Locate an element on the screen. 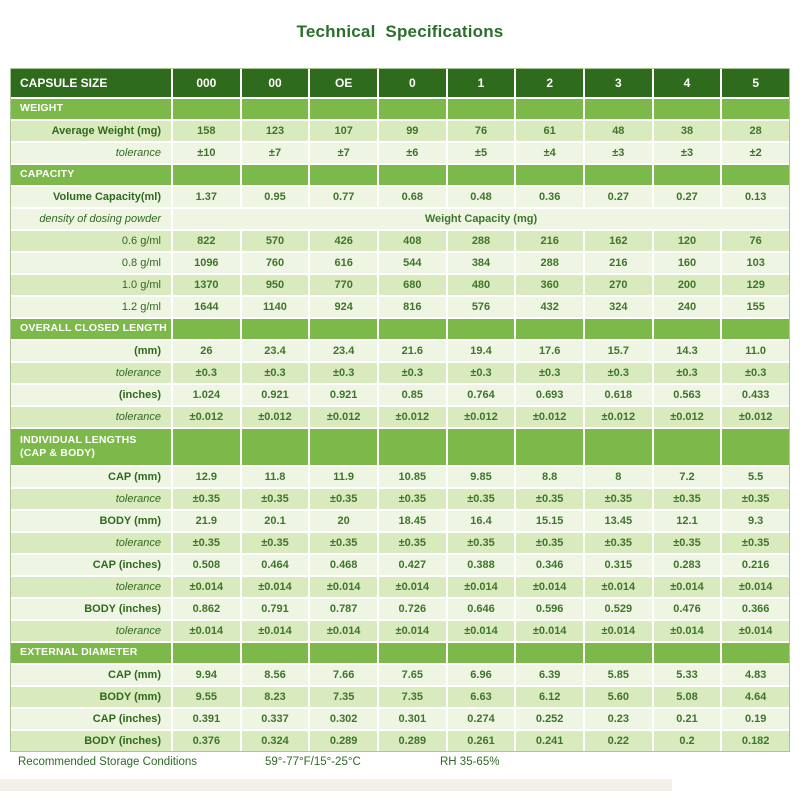  section-title: EXTERNAL DIAMETER is located at coordinates (91, 653).